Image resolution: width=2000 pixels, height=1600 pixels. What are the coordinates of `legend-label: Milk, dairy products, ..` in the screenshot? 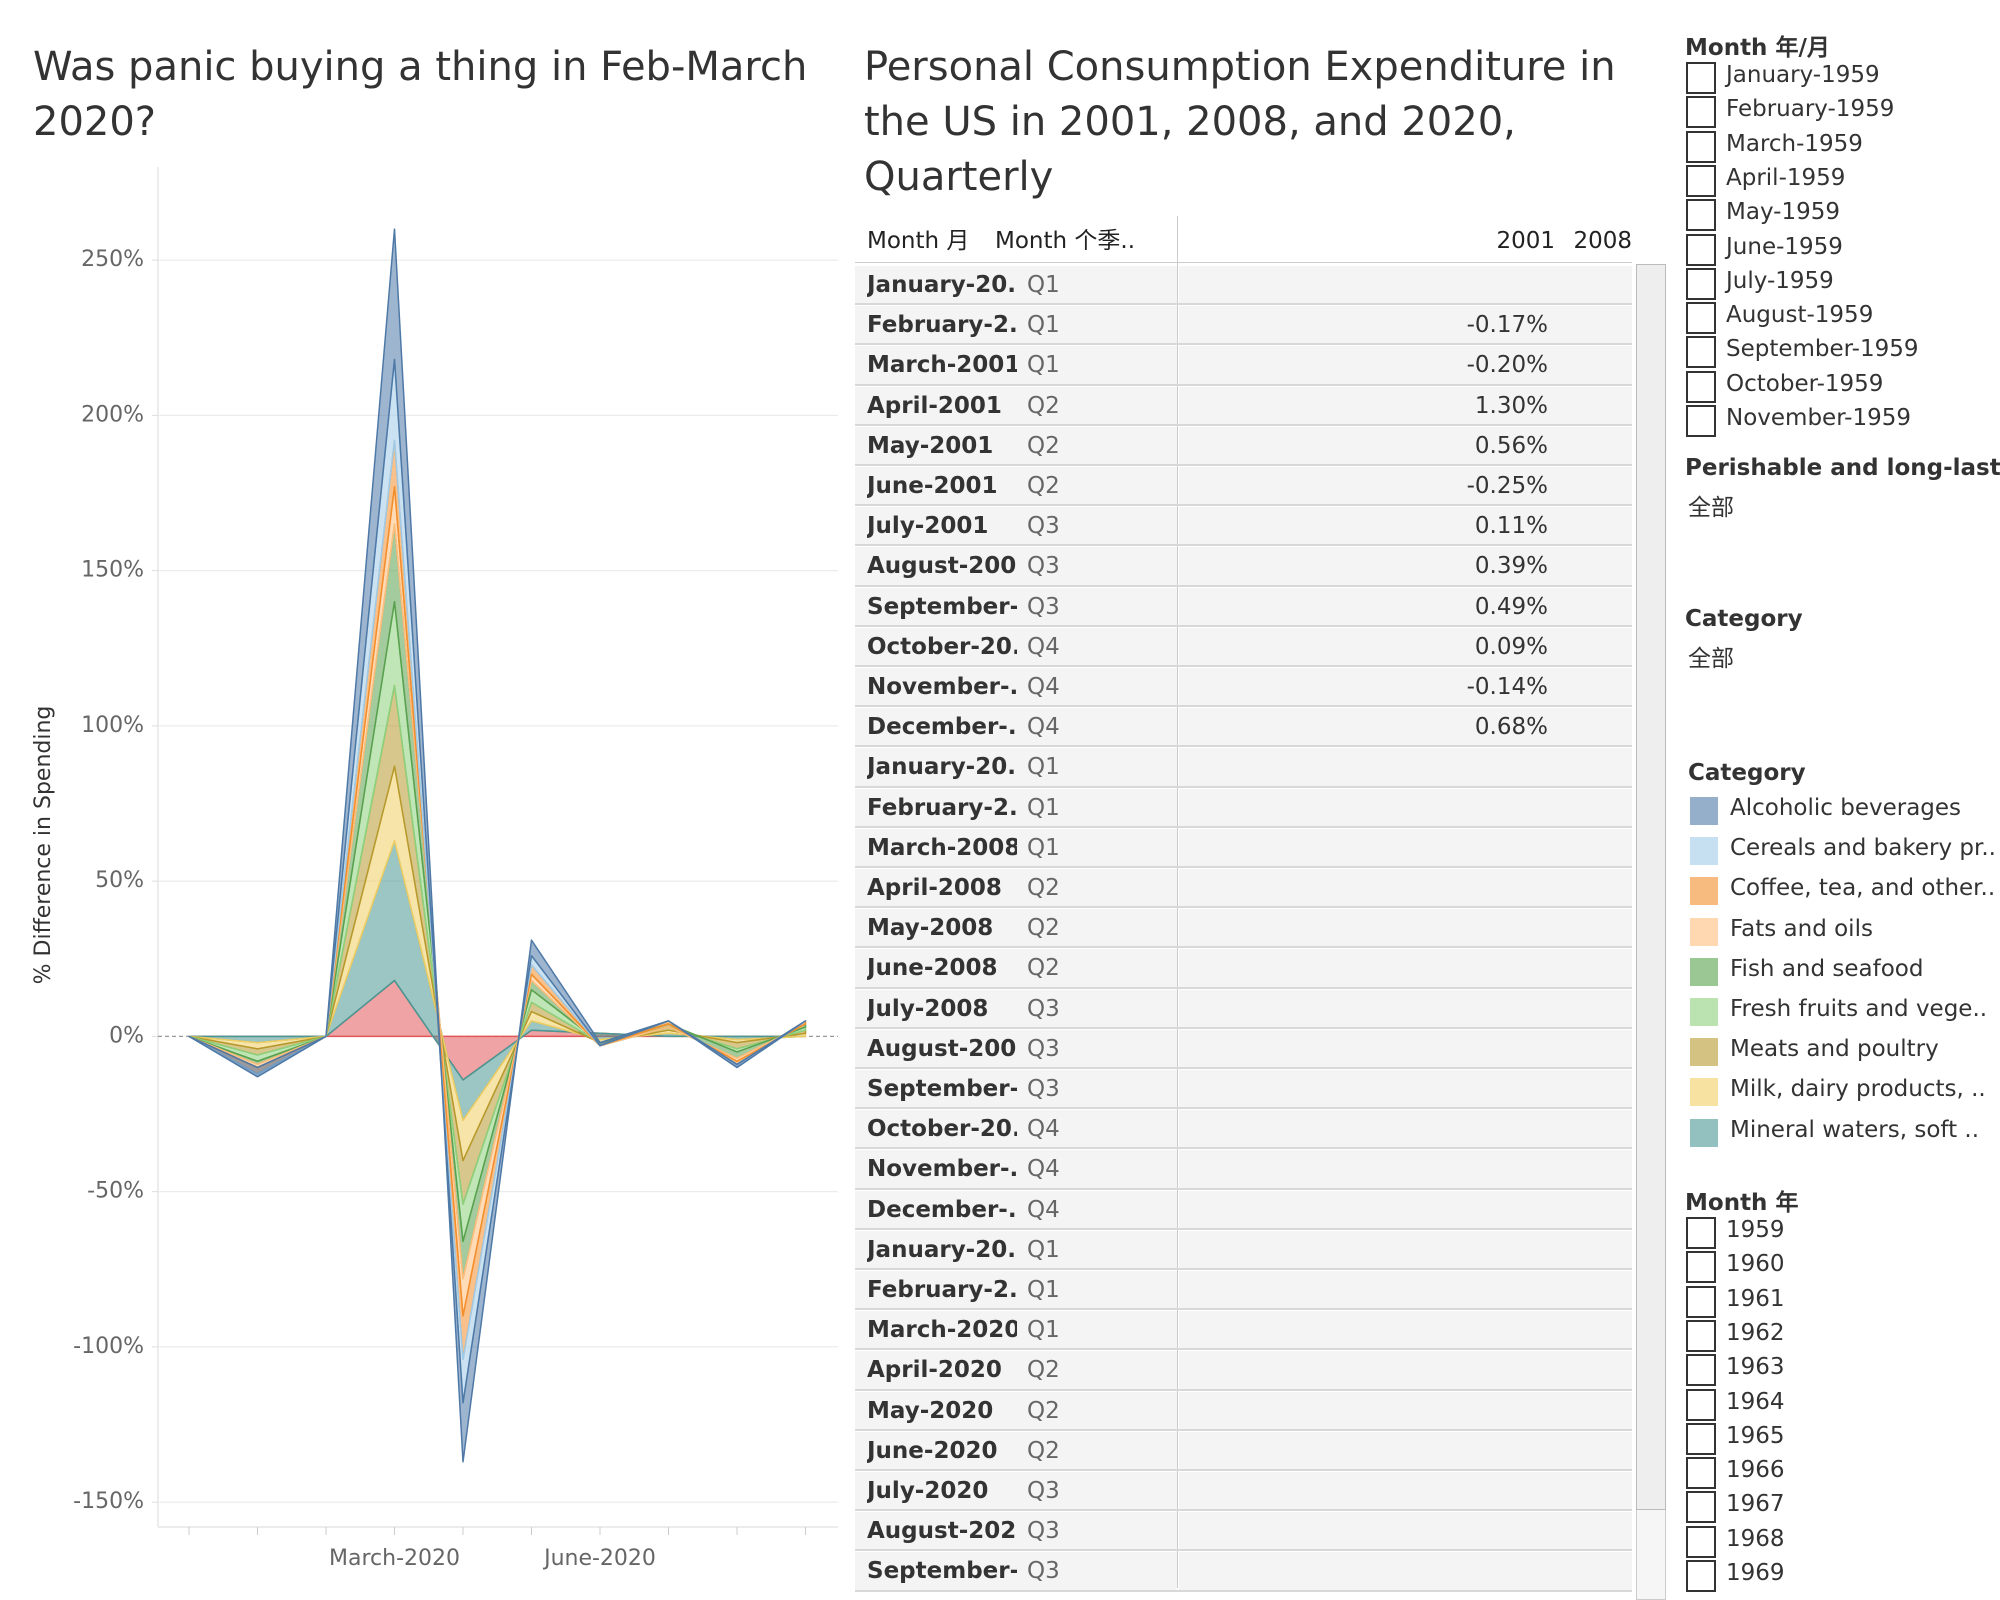 It's located at (1858, 1089).